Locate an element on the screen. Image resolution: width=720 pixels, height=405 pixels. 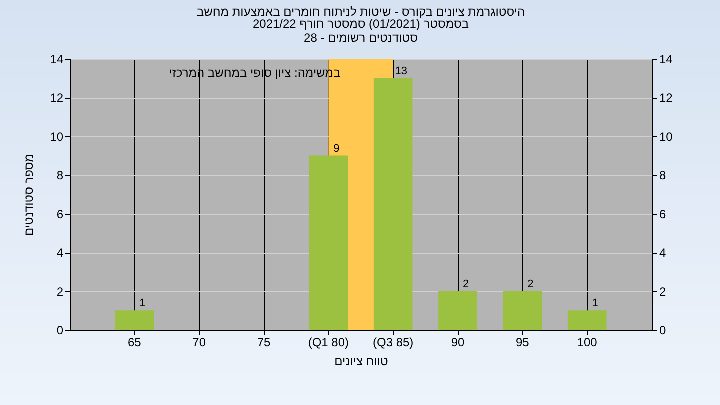
y2-tick-label: 6 is located at coordinates (663, 214).